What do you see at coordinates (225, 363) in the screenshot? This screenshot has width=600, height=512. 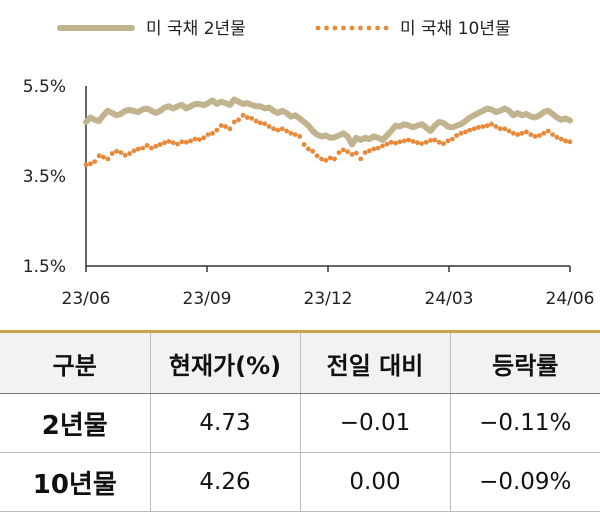 I see `header-current: 현재가(%)` at bounding box center [225, 363].